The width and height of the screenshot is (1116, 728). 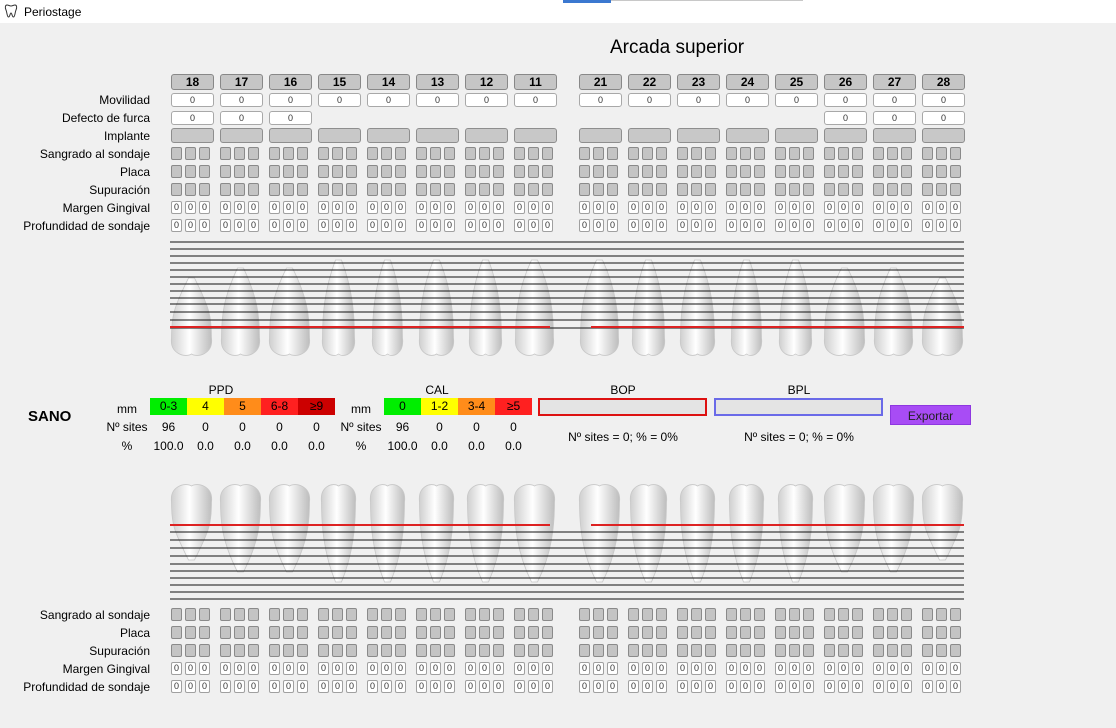 What do you see at coordinates (387, 533) in the screenshot?
I see `lower-tooth-14-icon` at bounding box center [387, 533].